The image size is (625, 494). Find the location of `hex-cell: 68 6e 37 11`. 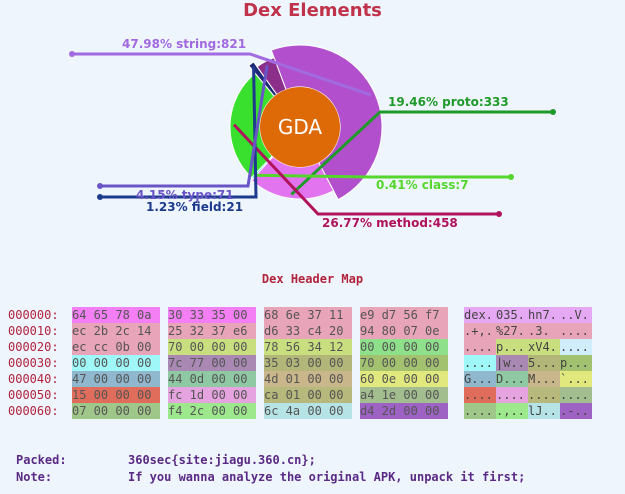

hex-cell: 68 6e 37 11 is located at coordinates (308, 315).